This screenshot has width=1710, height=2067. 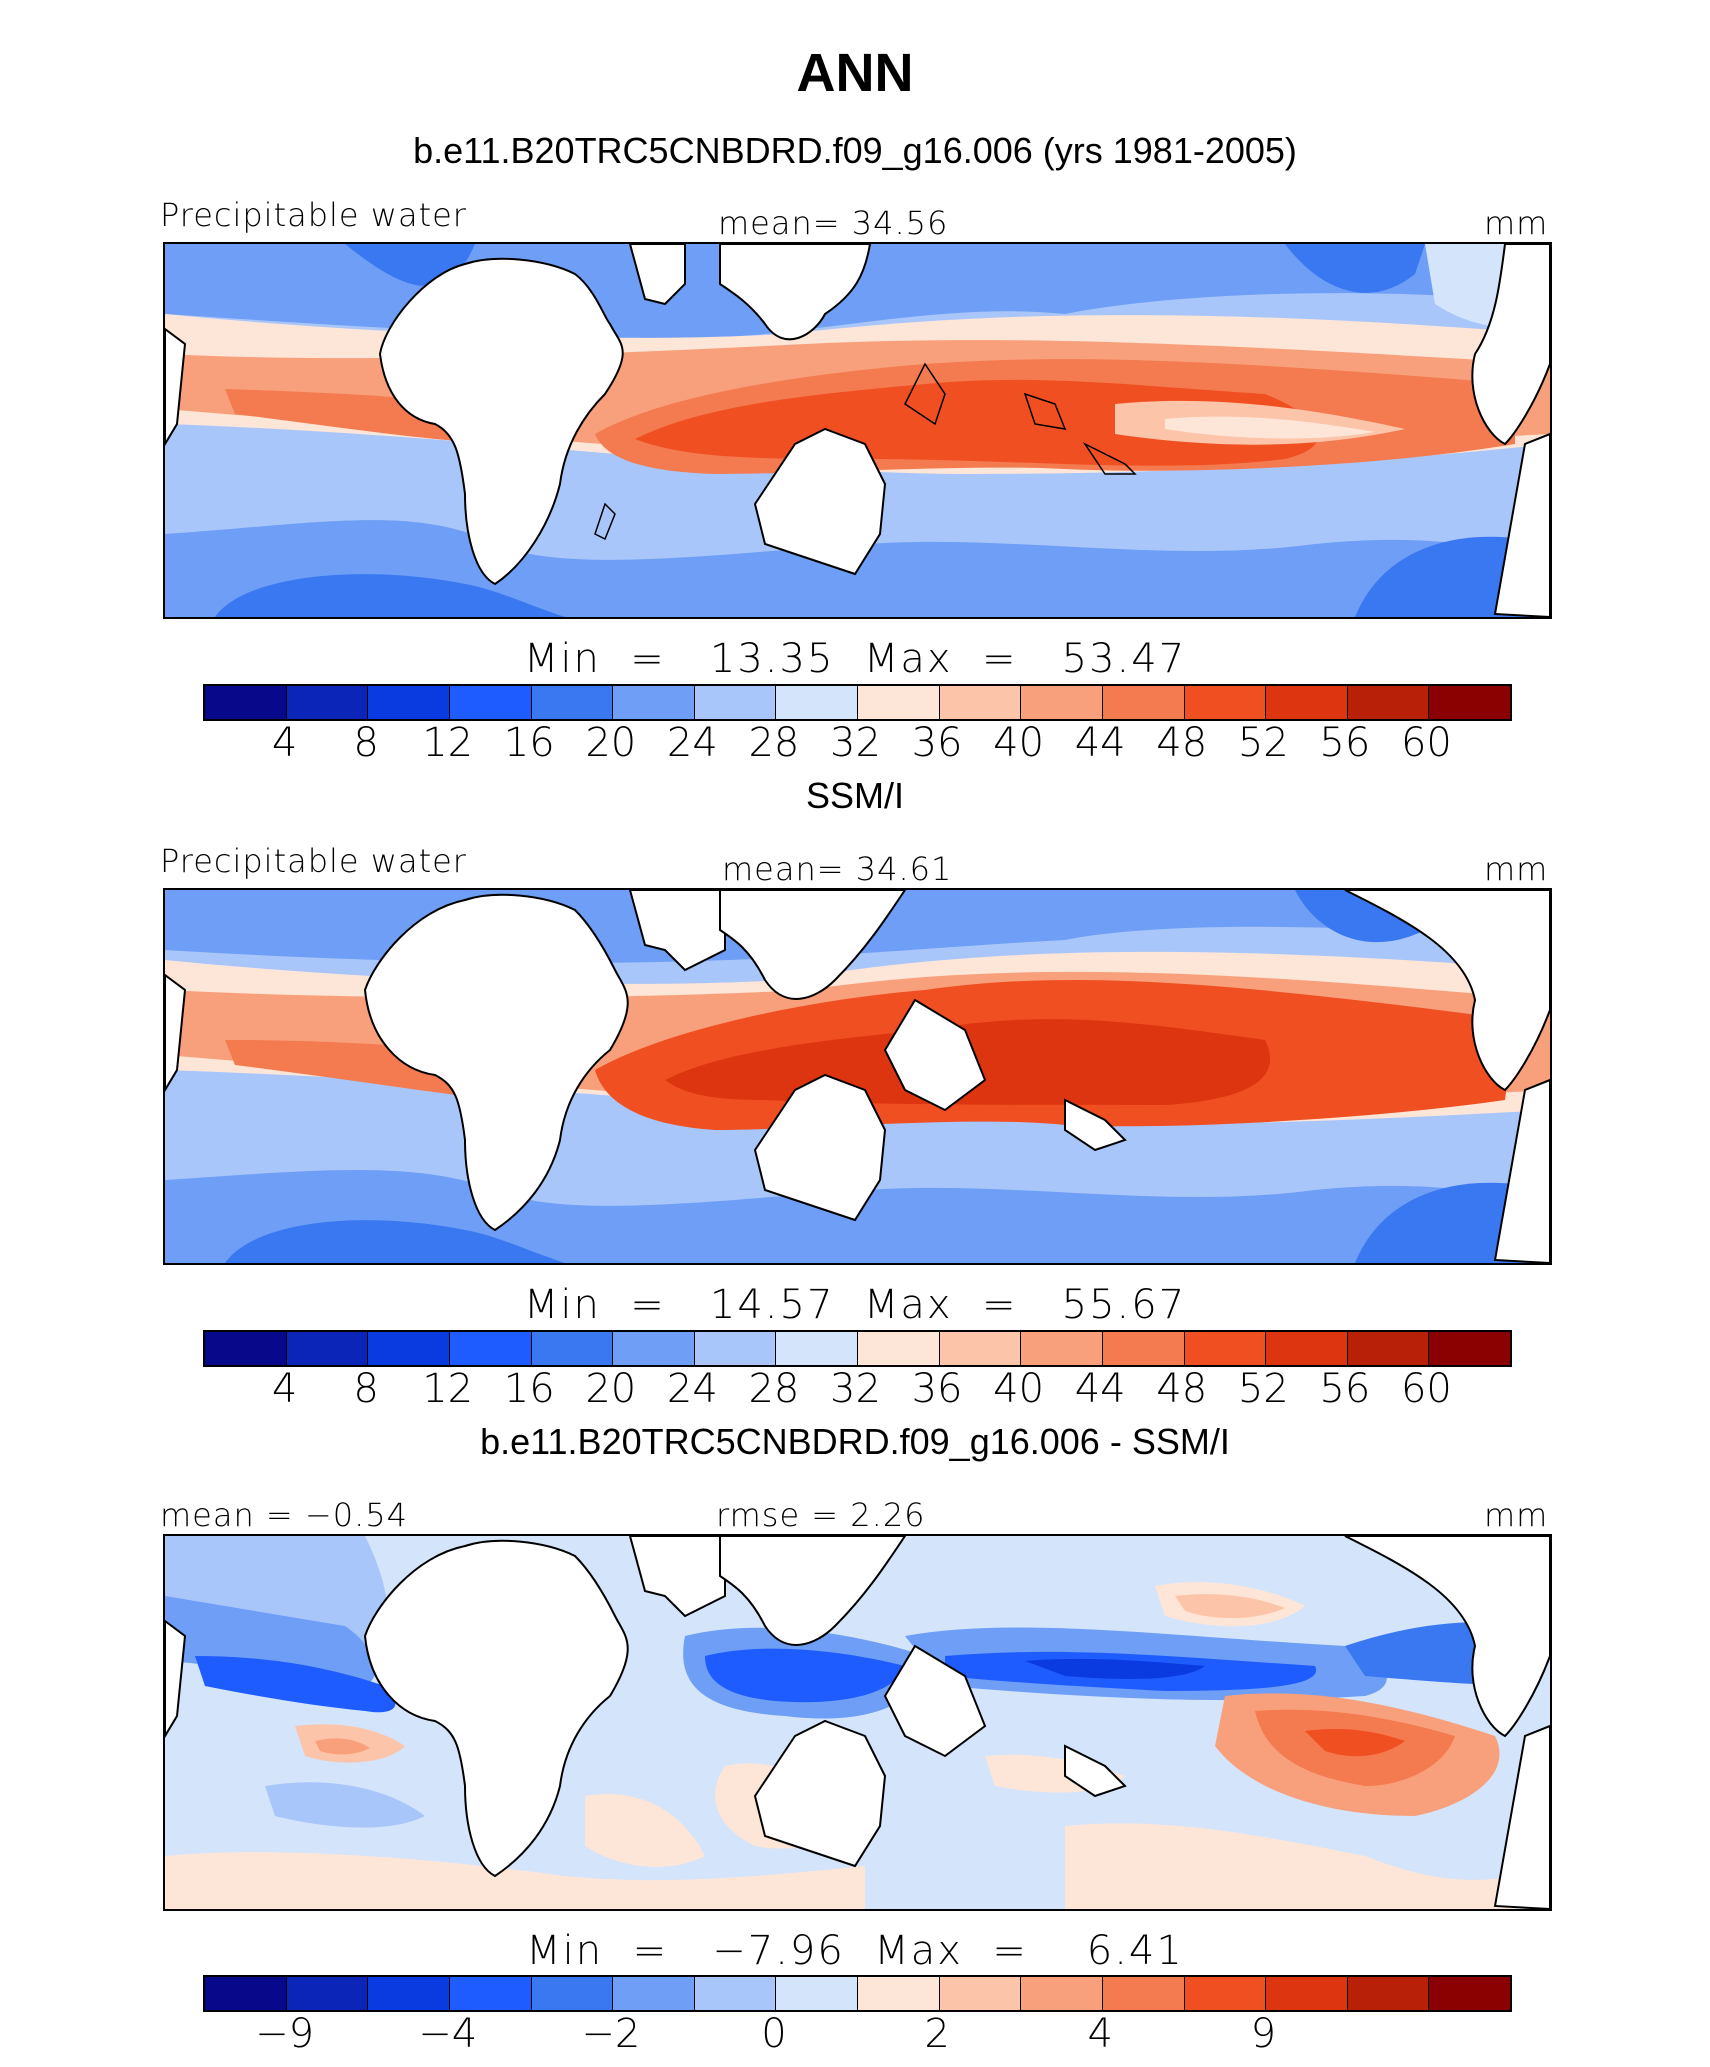 I want to click on panel-3-minmax: Min = −7.96 Max = 6.41, so click(x=855, y=1951).